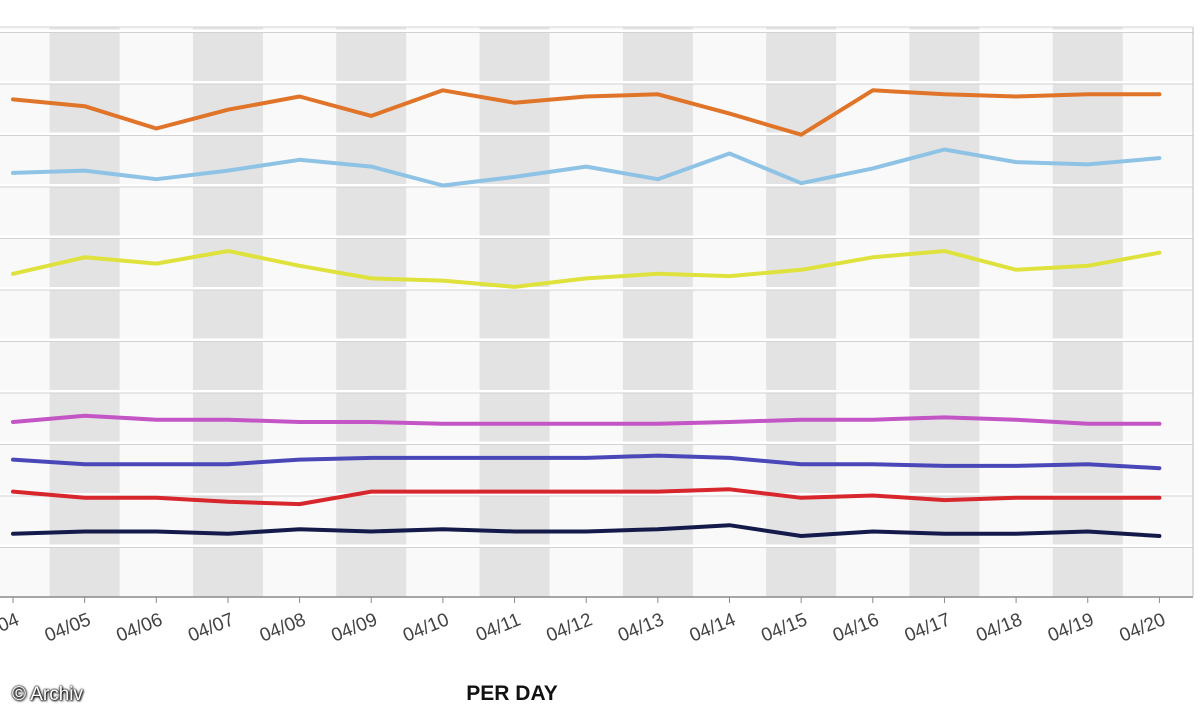 This screenshot has width=1200, height=720. What do you see at coordinates (11, 627) in the screenshot?
I see `x-tick-label: 04/04` at bounding box center [11, 627].